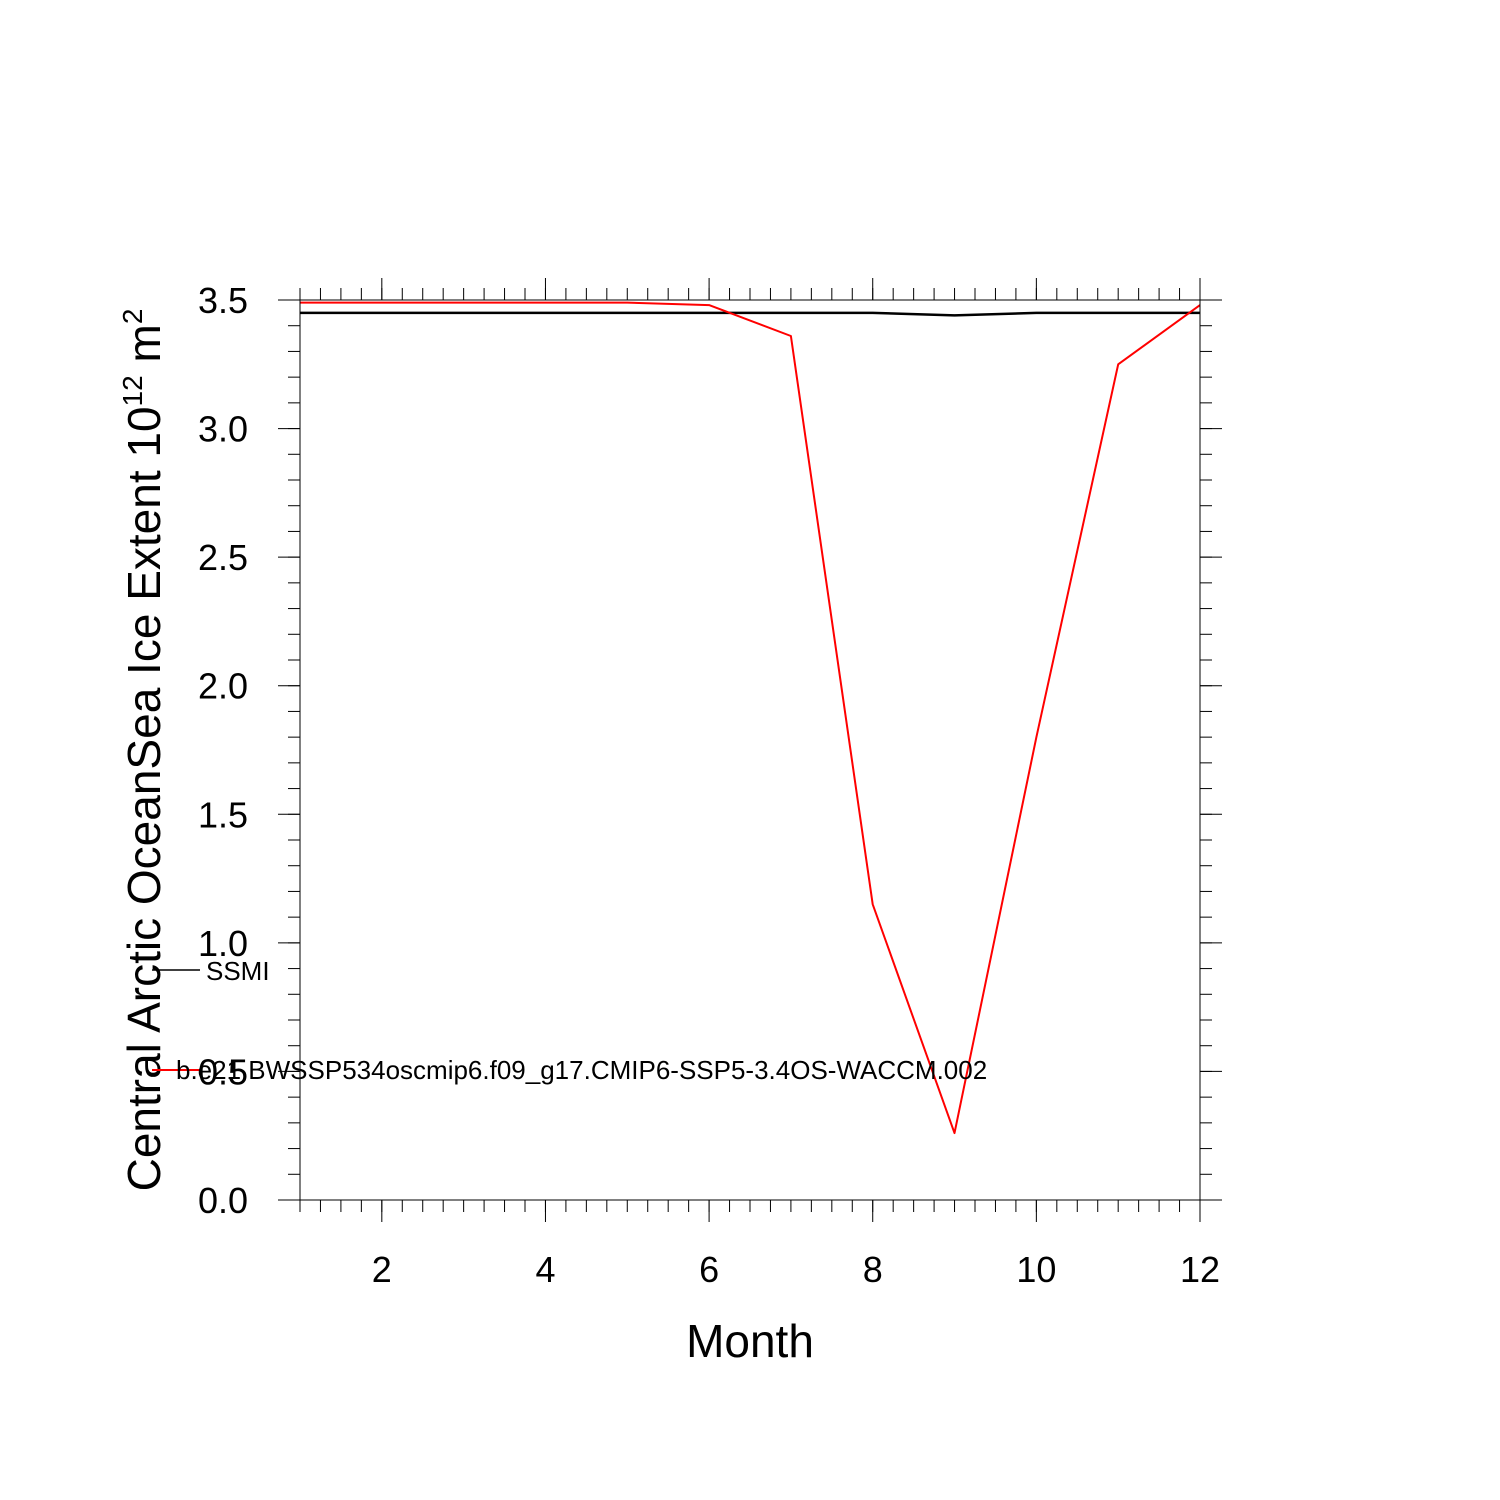 The image size is (1500, 1500). I want to click on y-tick-label: 2.0, so click(223, 686).